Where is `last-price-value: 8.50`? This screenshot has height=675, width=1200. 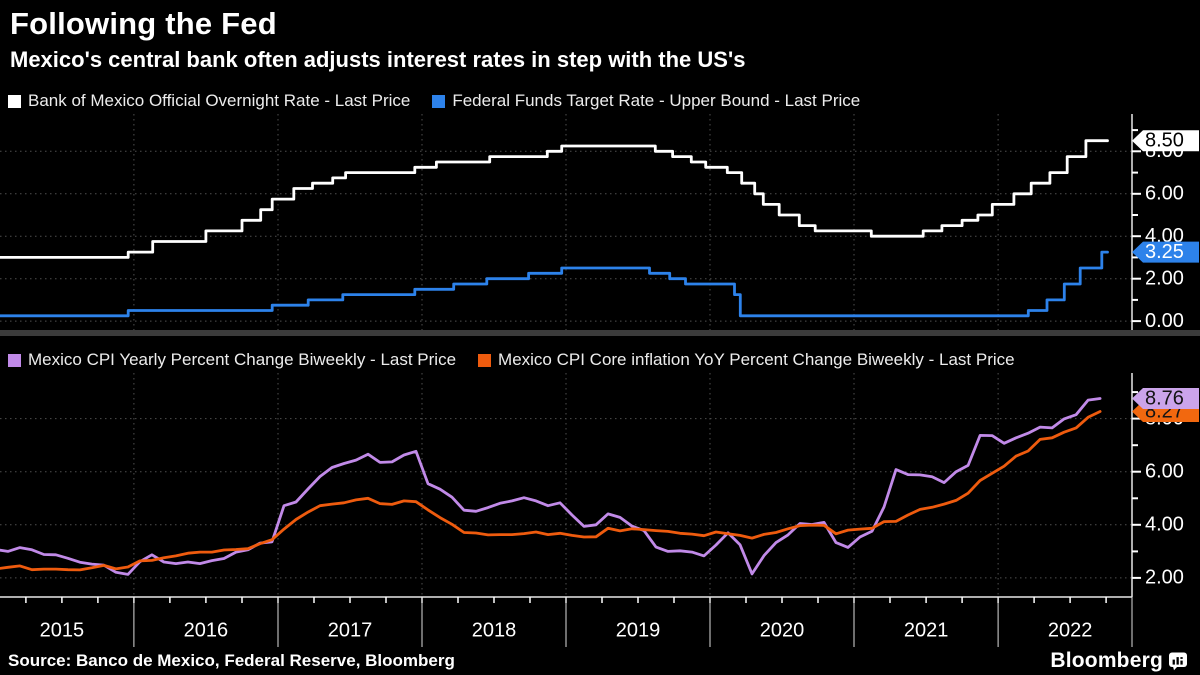
last-price-value: 8.50 is located at coordinates (1164, 140).